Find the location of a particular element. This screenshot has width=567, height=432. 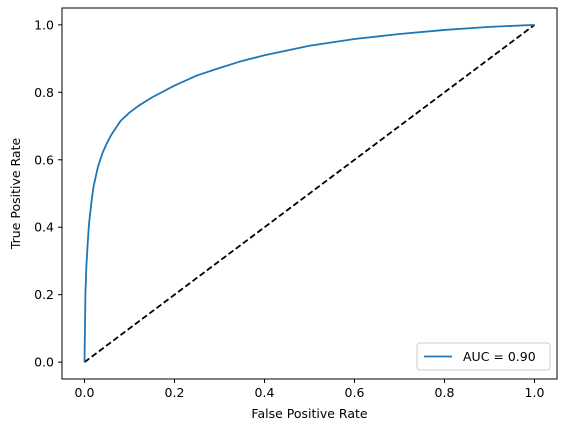

y-tick-label: 1.0 is located at coordinates (44, 24).